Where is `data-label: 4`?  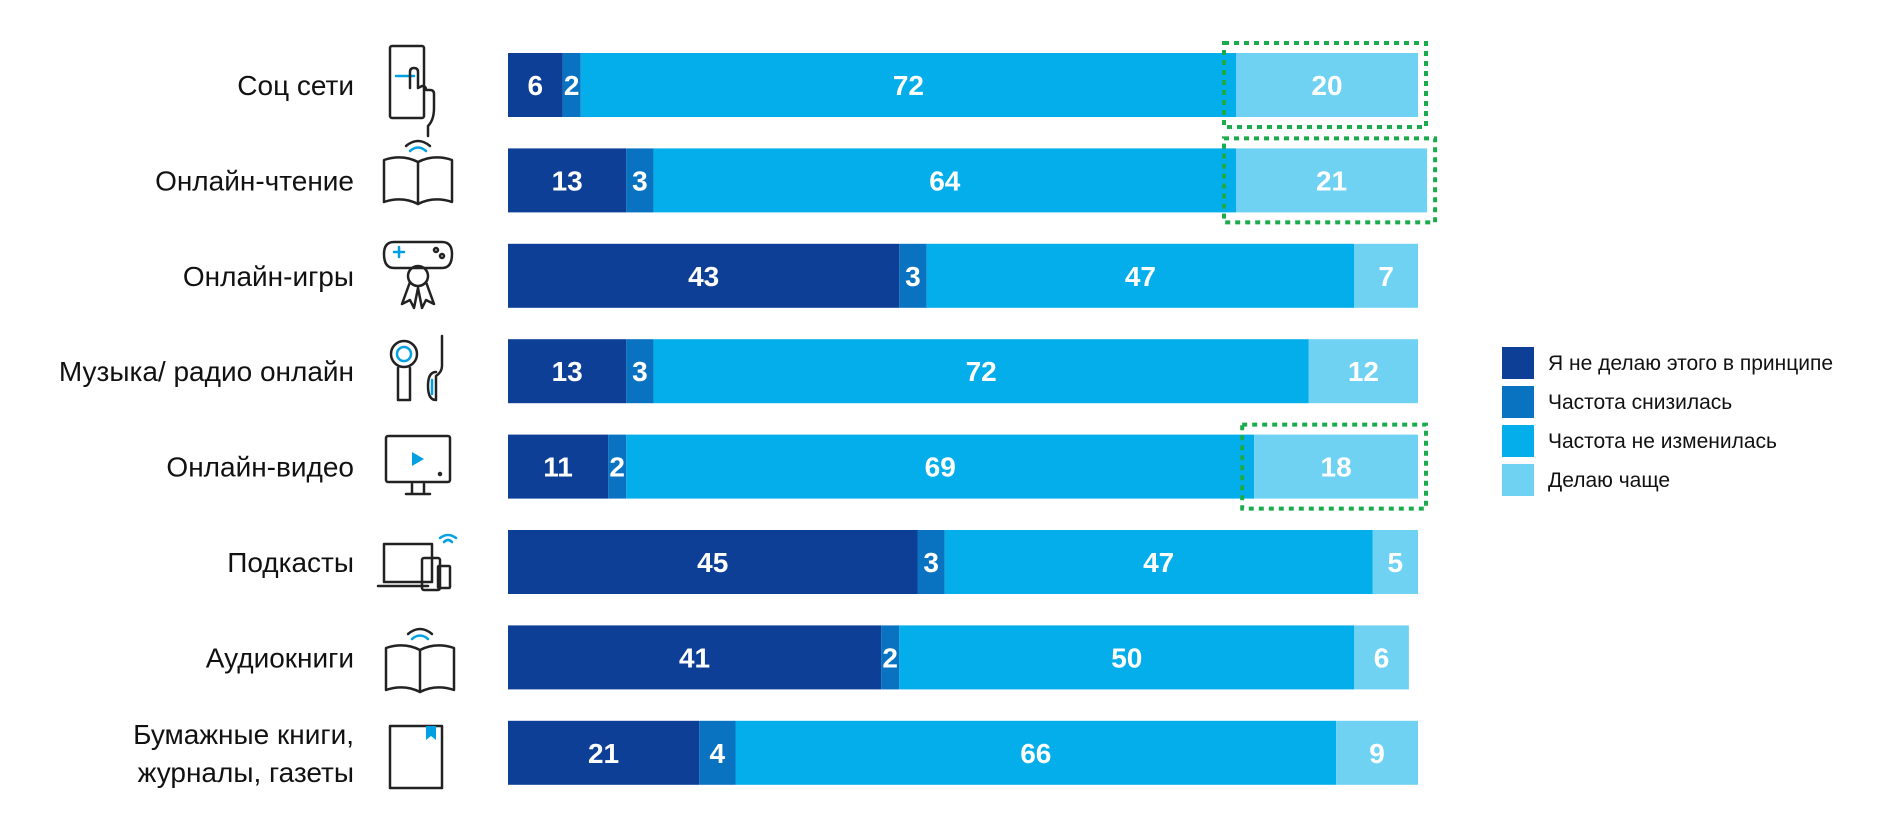
data-label: 4 is located at coordinates (718, 753).